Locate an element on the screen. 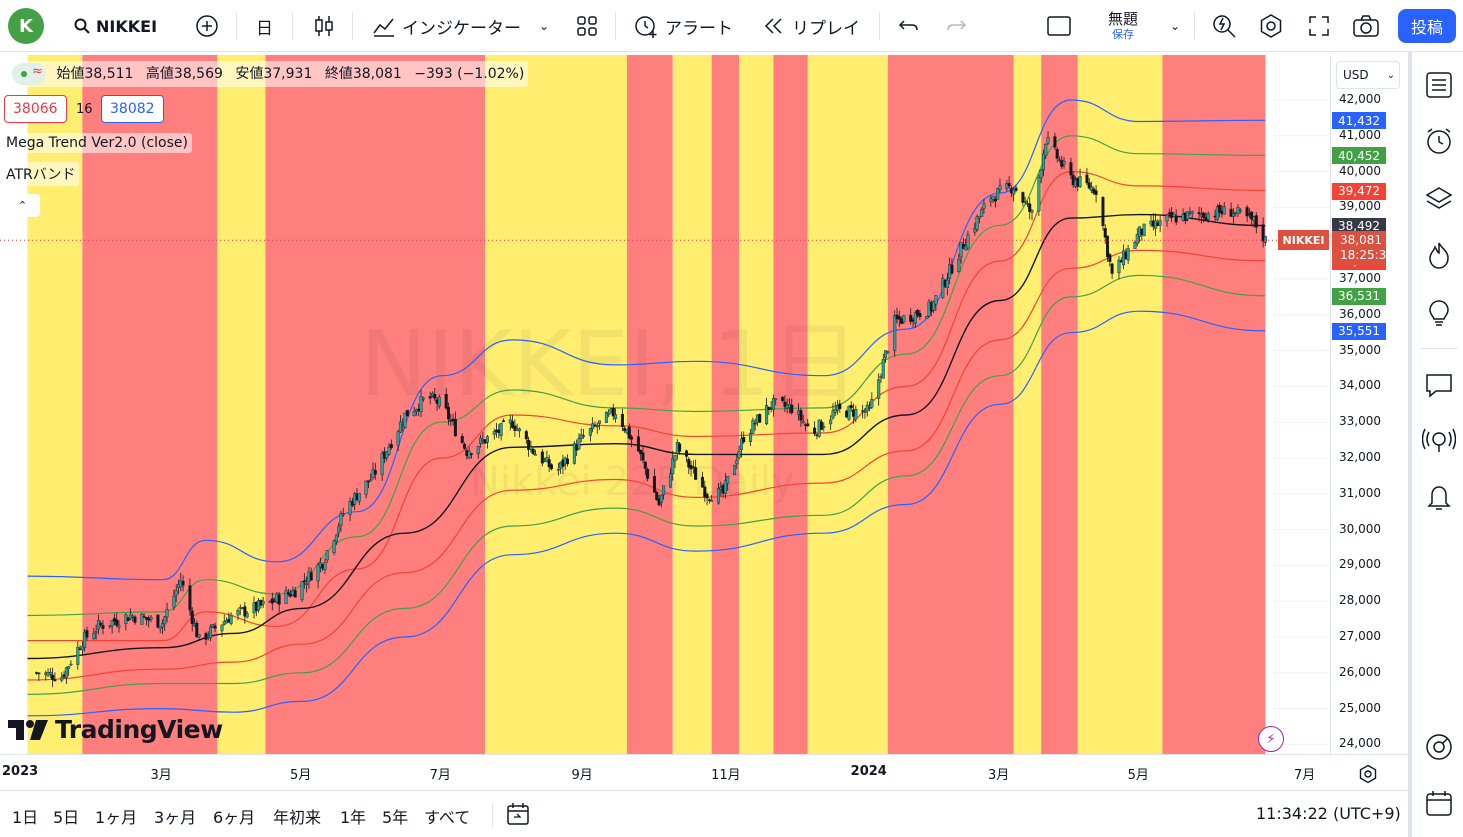  ask-price-button: 38082 is located at coordinates (132, 109).